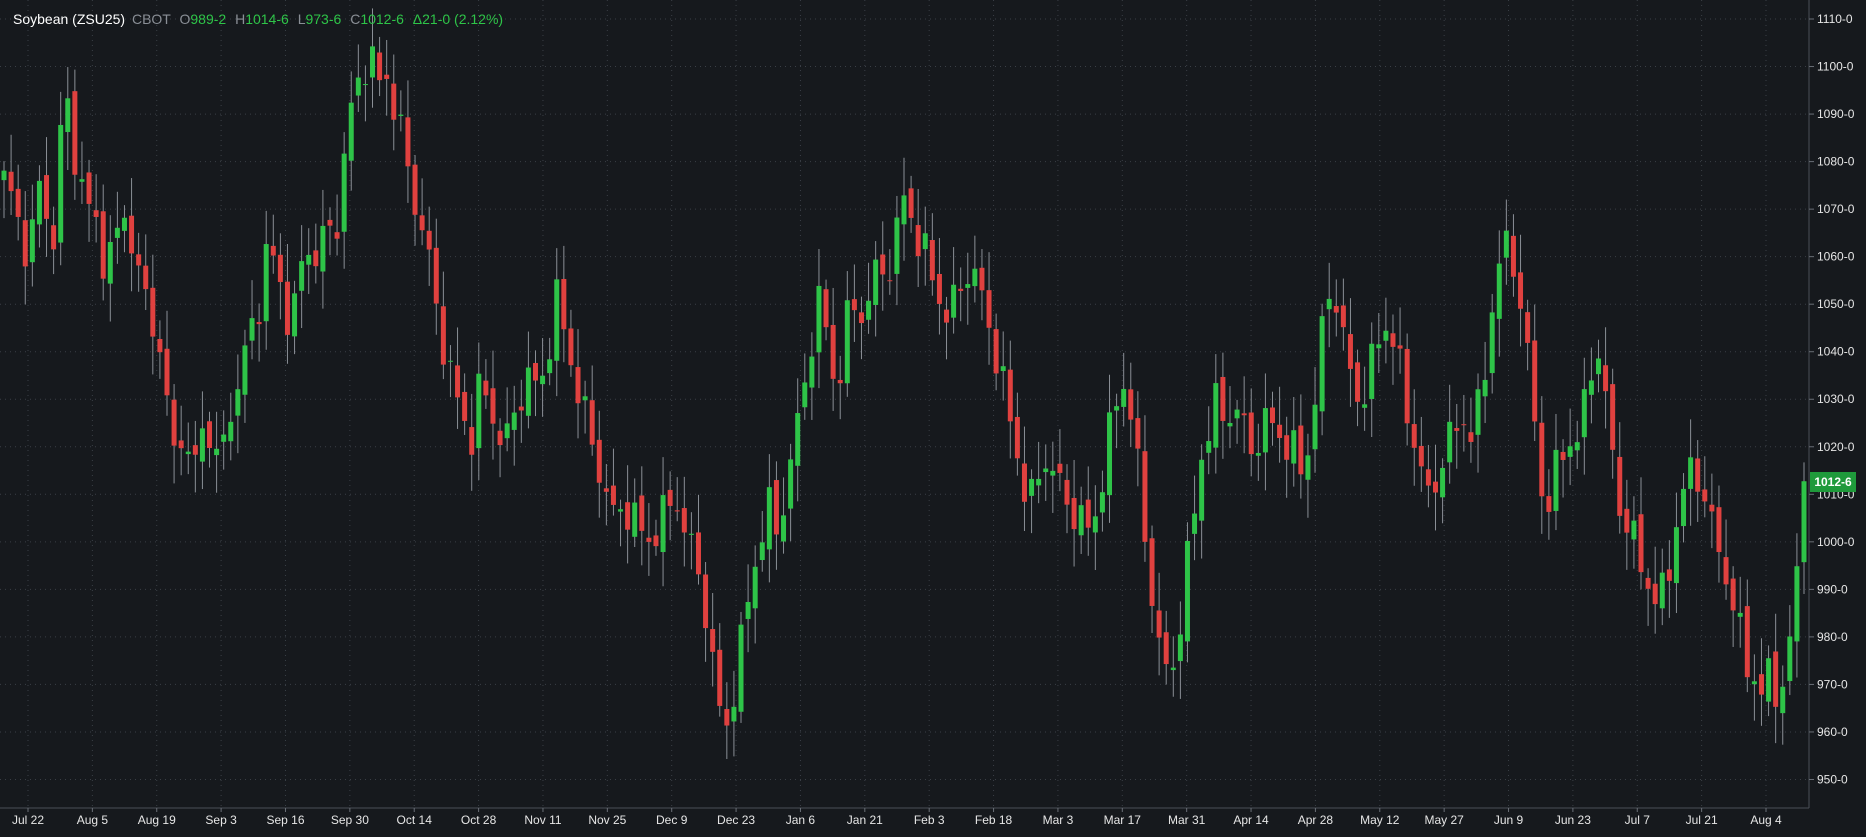 The width and height of the screenshot is (1866, 837). What do you see at coordinates (1509, 820) in the screenshot?
I see `time-tick-label: Jun 9` at bounding box center [1509, 820].